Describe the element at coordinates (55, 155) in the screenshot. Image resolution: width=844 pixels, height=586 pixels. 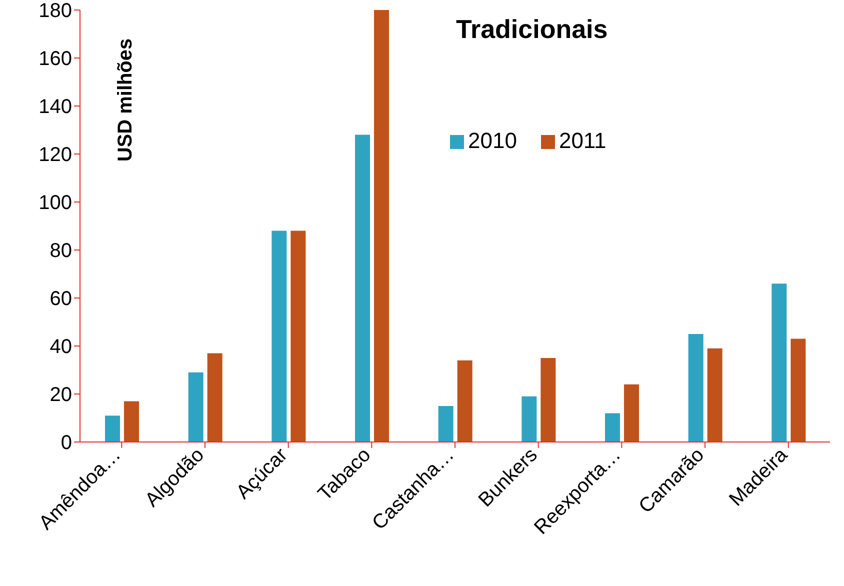
I see `y-tick-label: 120` at that location.